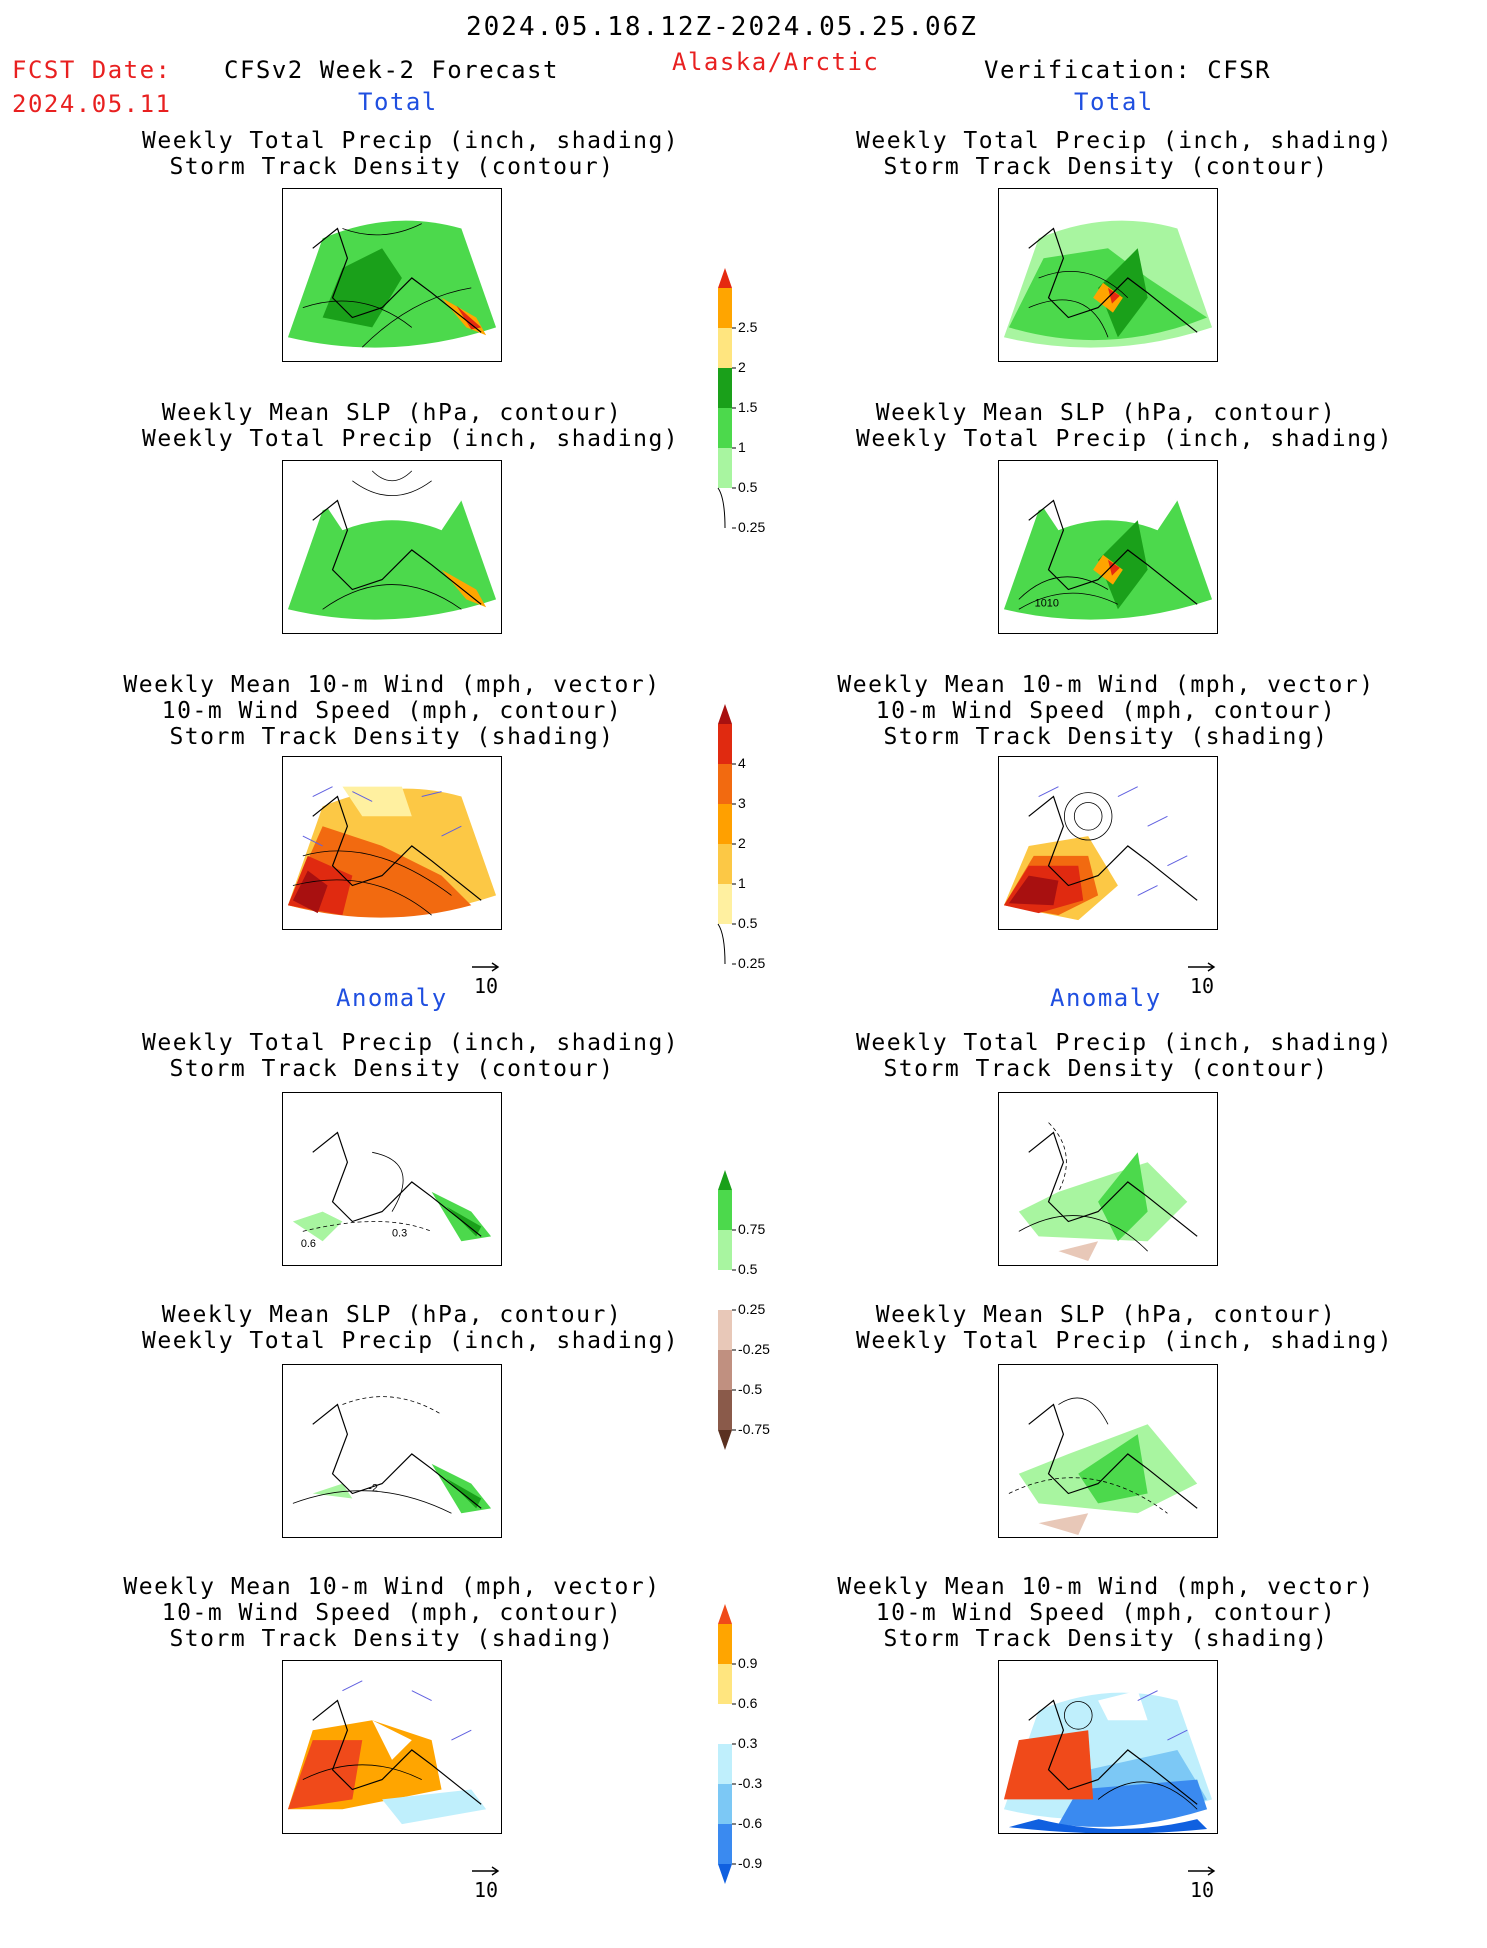 The height and width of the screenshot is (1948, 1487). What do you see at coordinates (1114, 102) in the screenshot?
I see `section-total-right: Total` at bounding box center [1114, 102].